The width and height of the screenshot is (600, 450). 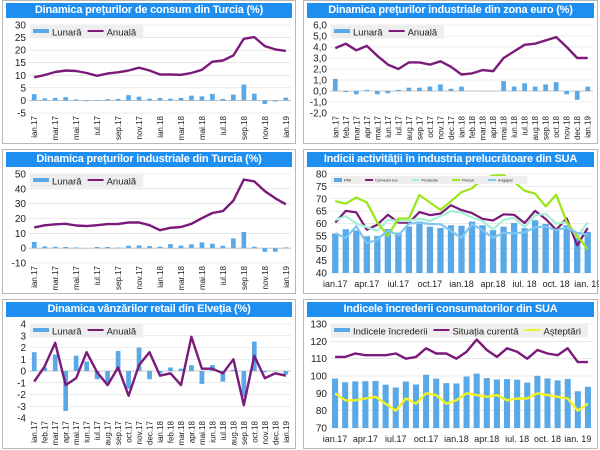 What do you see at coordinates (320, 48) in the screenshot?
I see `y-tick-label: 4,0` at bounding box center [320, 48].